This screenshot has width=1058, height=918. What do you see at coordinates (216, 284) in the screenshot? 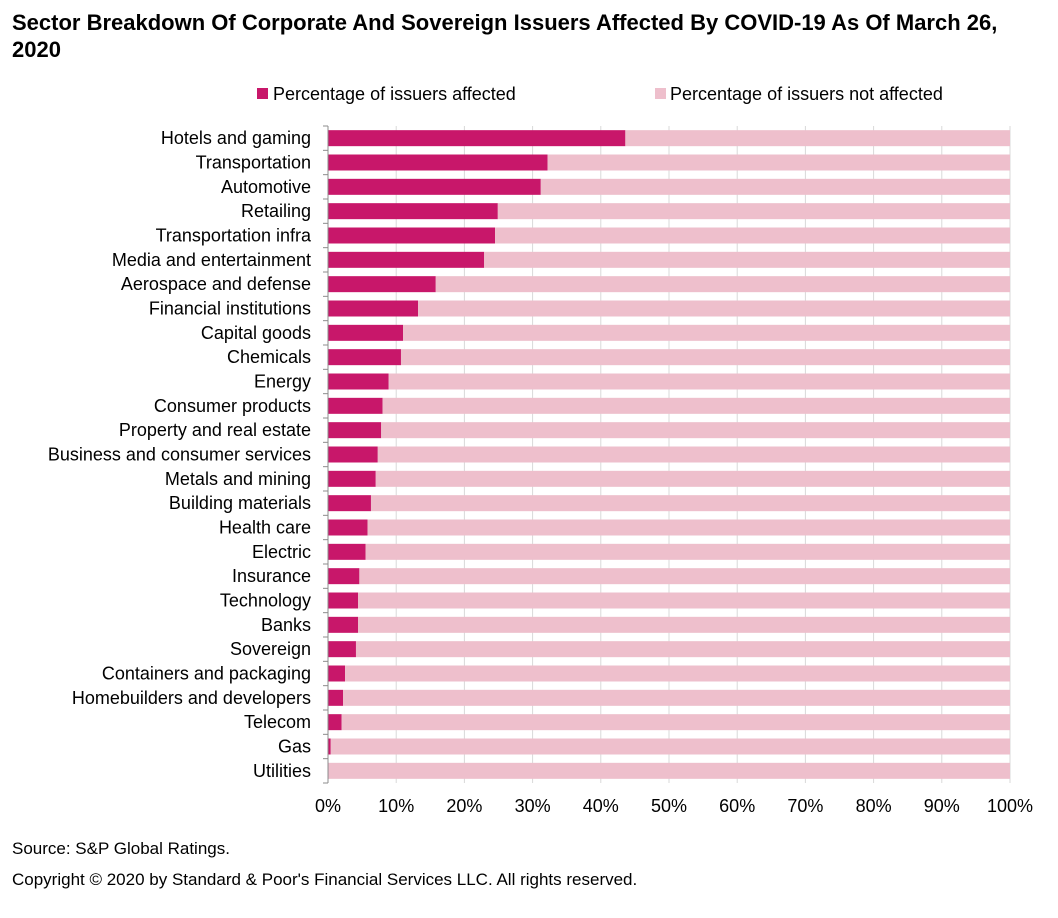
I see `category-label: Aerospace and defense` at bounding box center [216, 284].